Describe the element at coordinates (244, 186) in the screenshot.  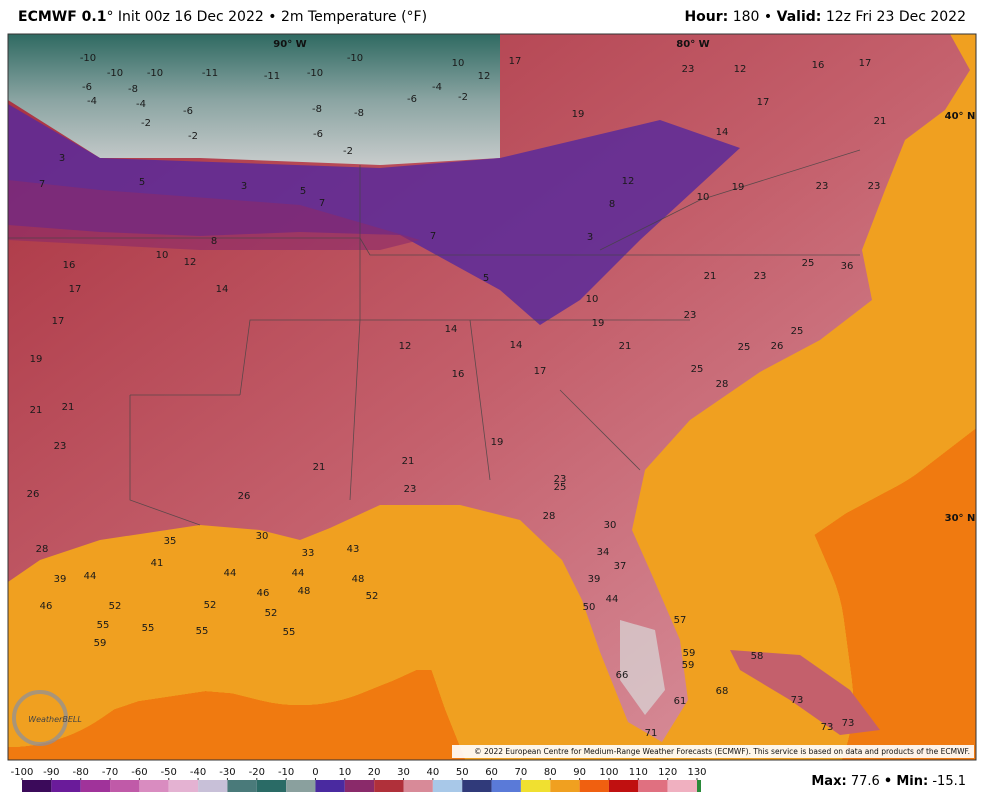
I see `station-value: 3` at that location.